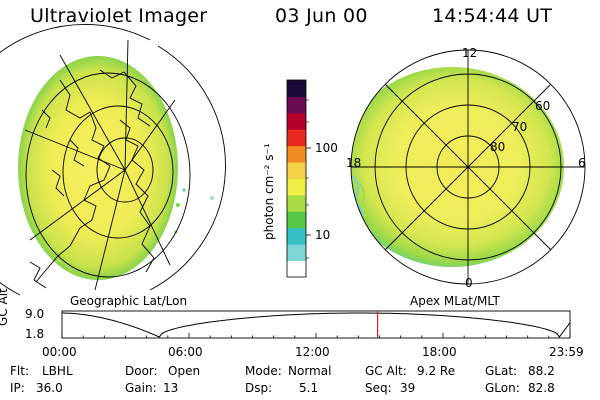 The height and width of the screenshot is (400, 600). I want to click on colorbar, so click(298, 178).